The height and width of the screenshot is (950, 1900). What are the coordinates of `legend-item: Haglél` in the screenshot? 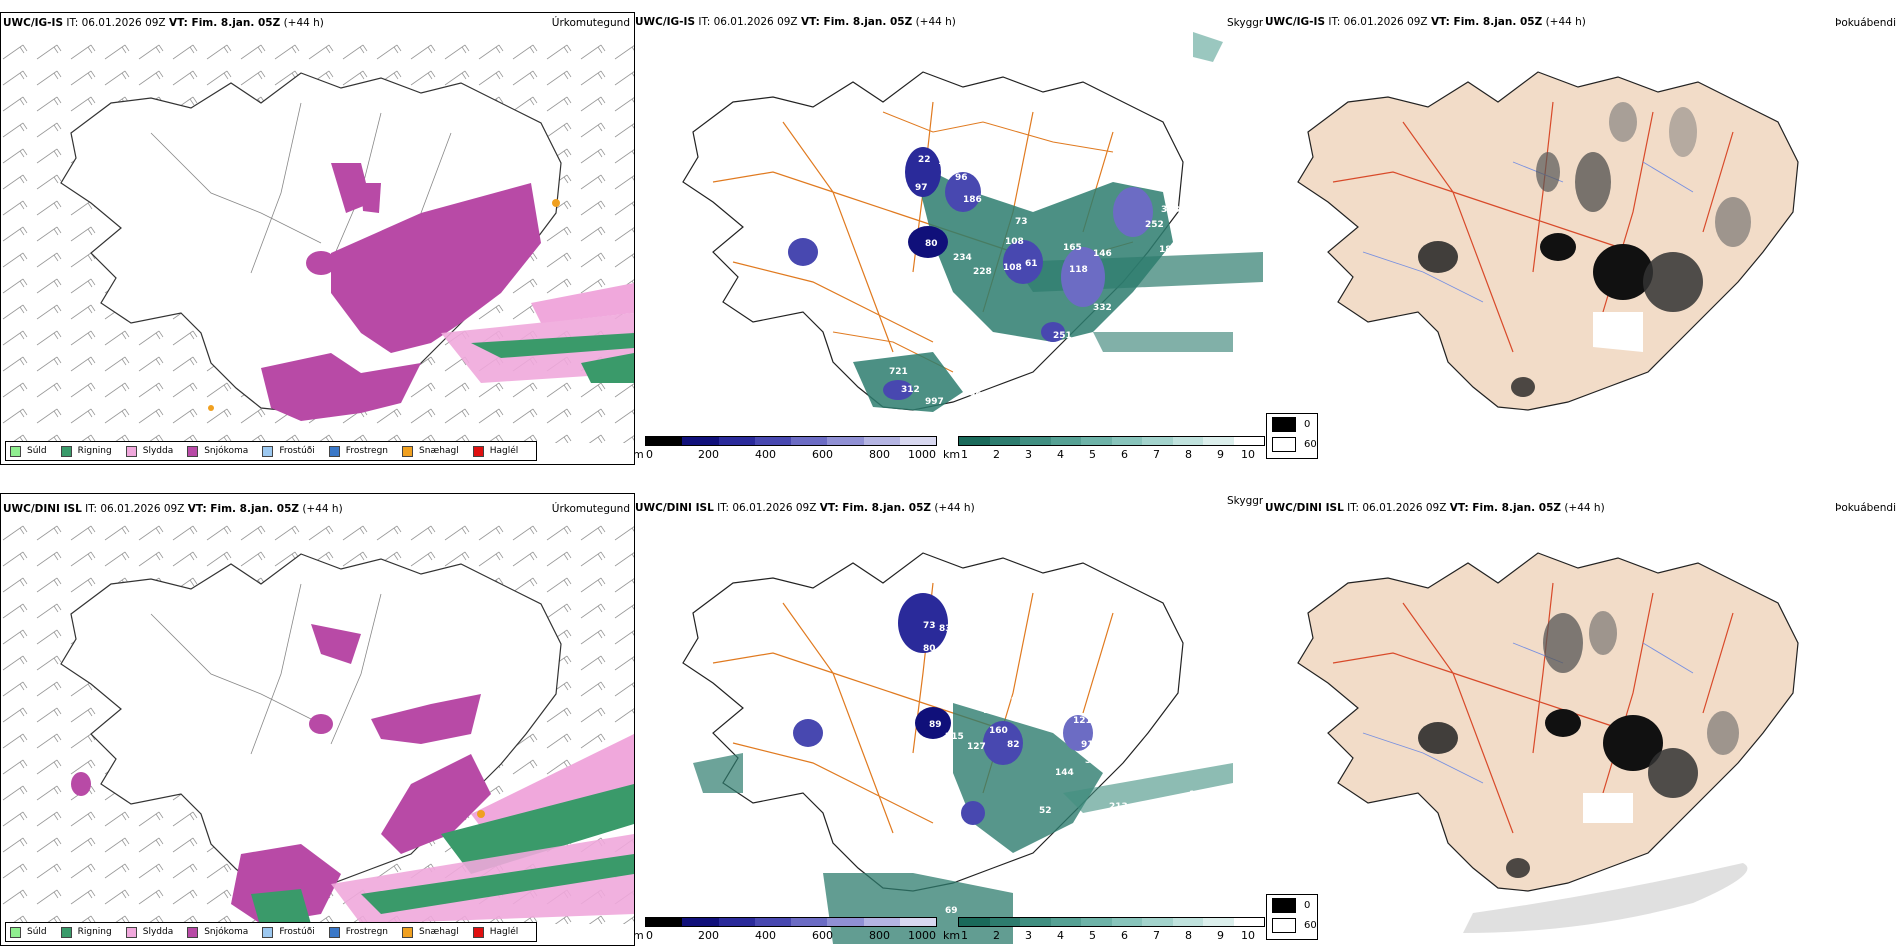 It's located at (495, 932).